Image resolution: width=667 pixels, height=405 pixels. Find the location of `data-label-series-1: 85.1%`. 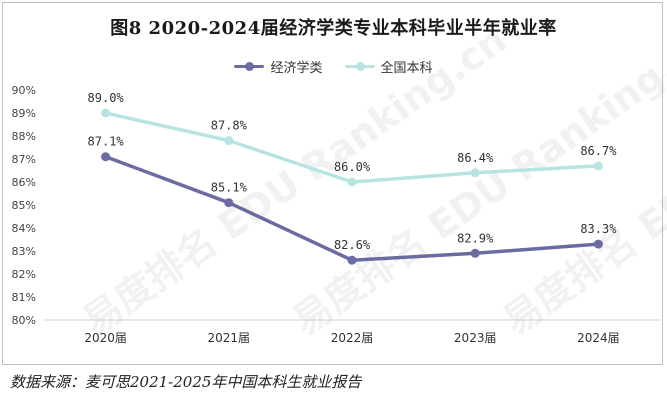

data-label-series-1: 85.1% is located at coordinates (229, 188).